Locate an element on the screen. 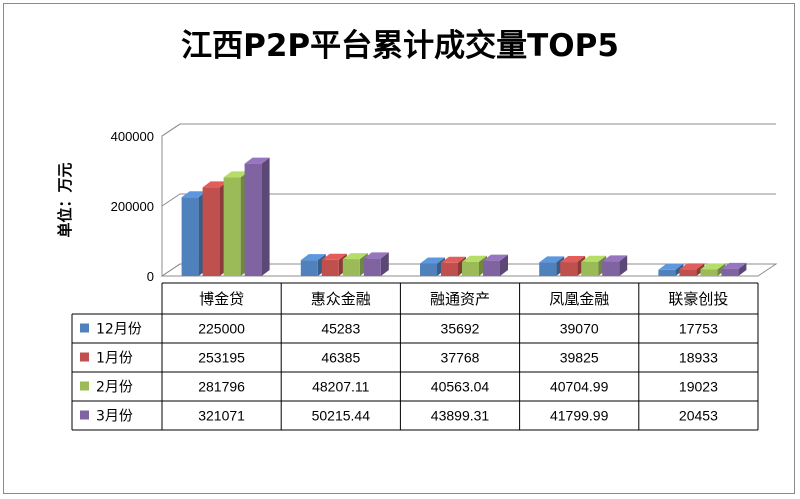 Image resolution: width=800 pixels, height=499 pixels. data-label: 321071 is located at coordinates (221, 416).